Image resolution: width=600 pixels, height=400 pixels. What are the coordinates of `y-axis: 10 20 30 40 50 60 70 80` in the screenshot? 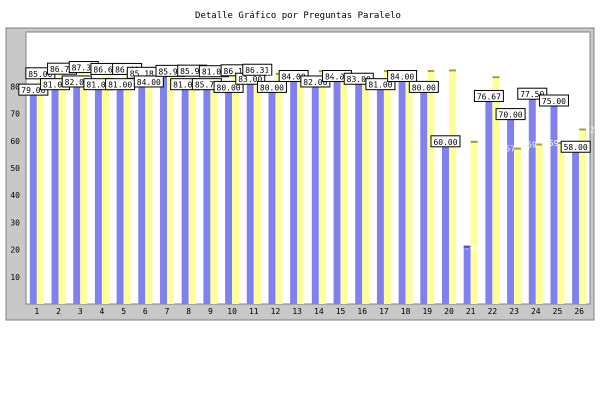 It's located at (15, 181).